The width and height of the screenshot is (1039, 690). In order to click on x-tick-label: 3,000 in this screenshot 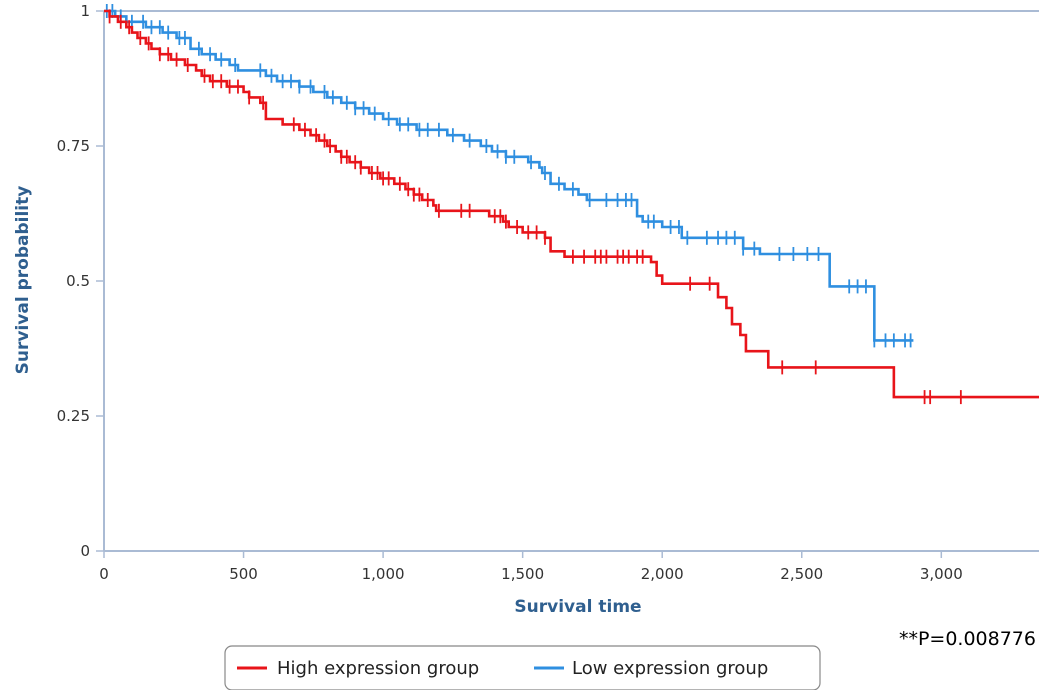, I will do `click(941, 574)`.